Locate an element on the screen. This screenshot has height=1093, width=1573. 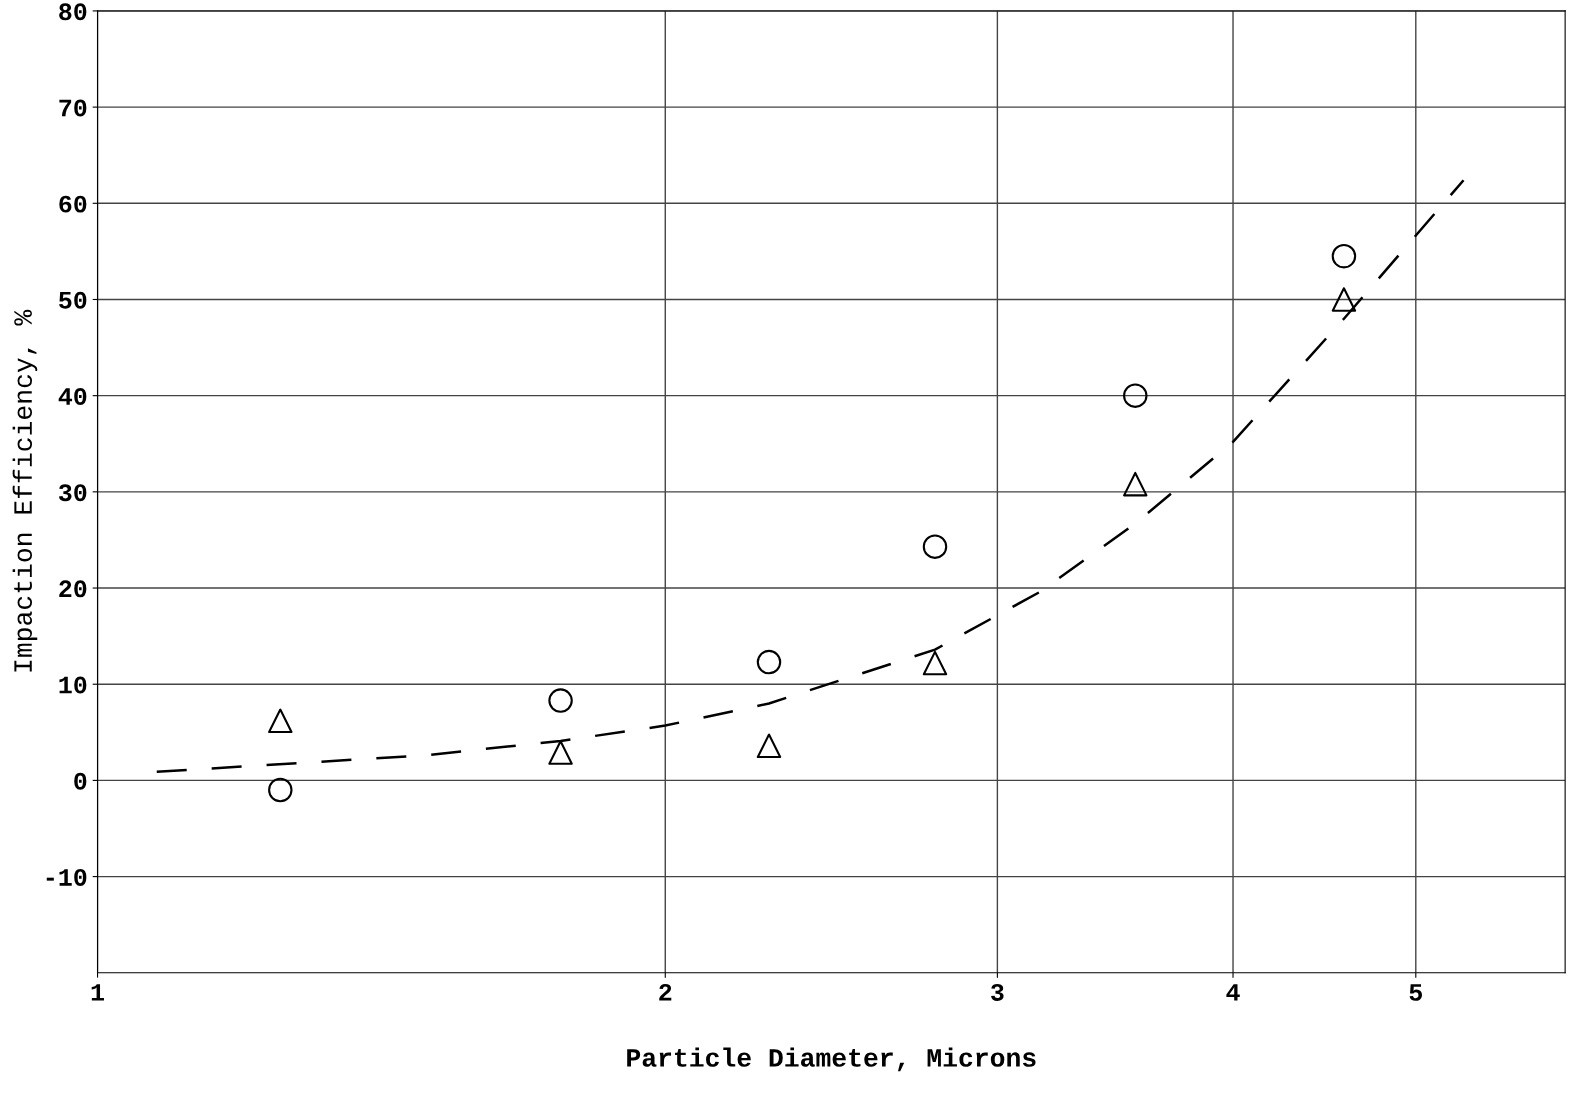
x-tick-label: 3 is located at coordinates (997, 992).